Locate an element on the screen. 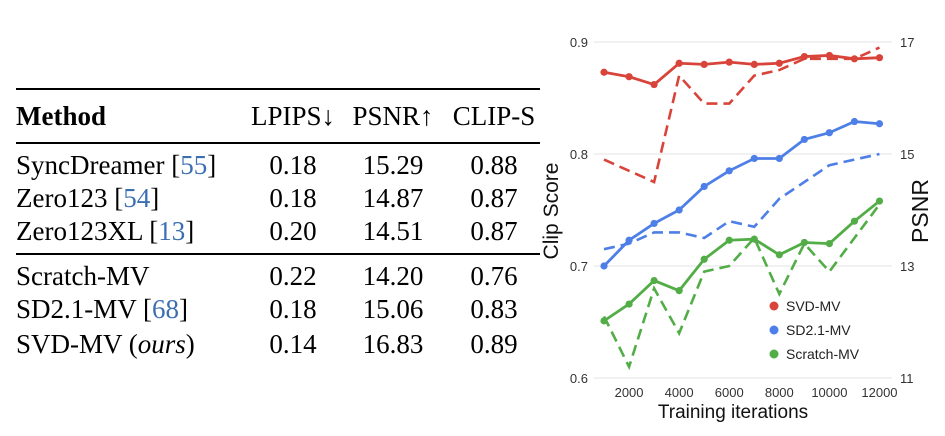 The height and width of the screenshot is (436, 945). y-tick-label-right: 15 is located at coordinates (907, 154).